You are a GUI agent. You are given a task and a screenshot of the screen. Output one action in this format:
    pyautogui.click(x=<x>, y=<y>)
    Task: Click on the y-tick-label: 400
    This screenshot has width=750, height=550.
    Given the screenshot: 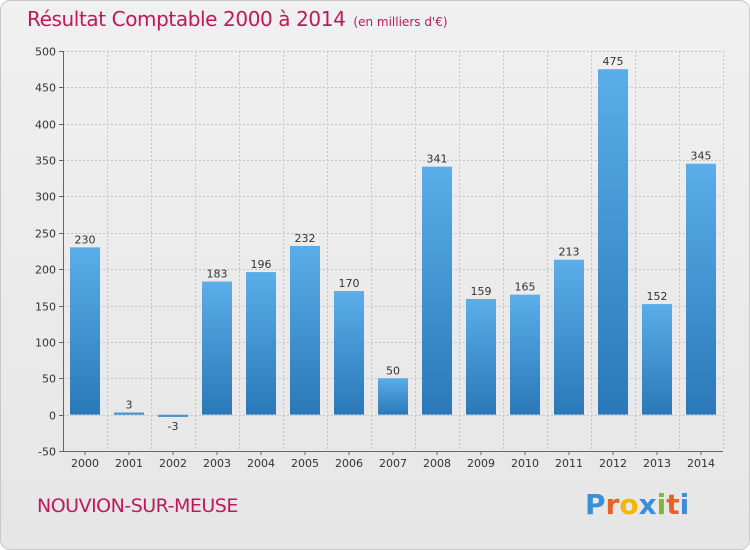 What is the action you would take?
    pyautogui.click(x=45, y=125)
    